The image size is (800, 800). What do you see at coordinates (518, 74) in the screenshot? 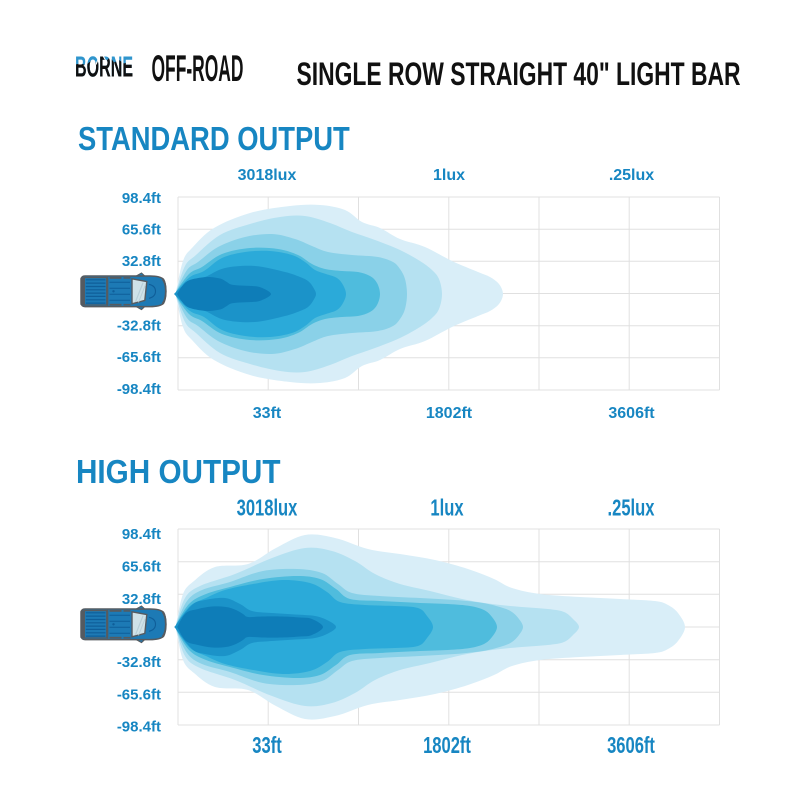
I see `svg-text:SINGLE ROW STRAIGHT 40" LIGHT: SINGLE ROW STRAIGHT 40" LIGHT BAR` at bounding box center [518, 74].